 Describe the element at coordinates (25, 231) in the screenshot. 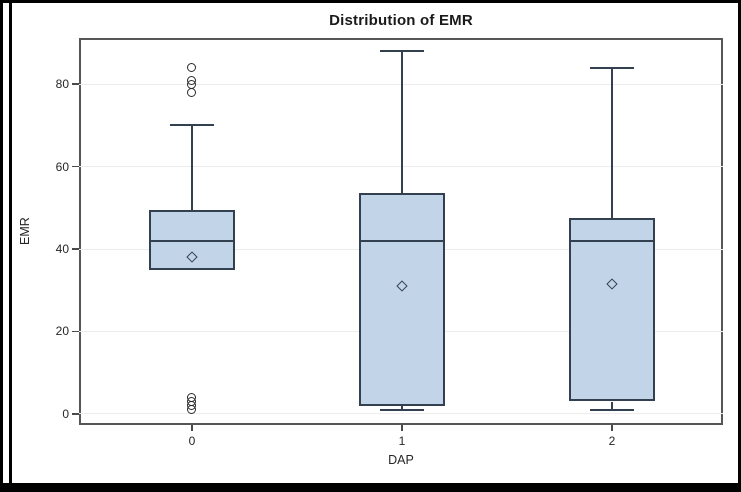

I see `y-axis-label: EMR` at that location.